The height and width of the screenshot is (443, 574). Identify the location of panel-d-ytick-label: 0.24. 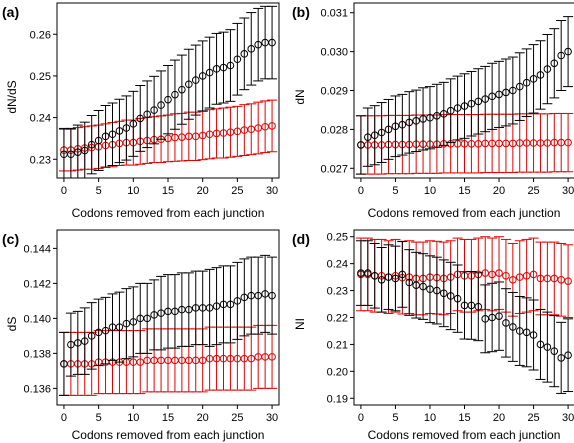
(337, 265).